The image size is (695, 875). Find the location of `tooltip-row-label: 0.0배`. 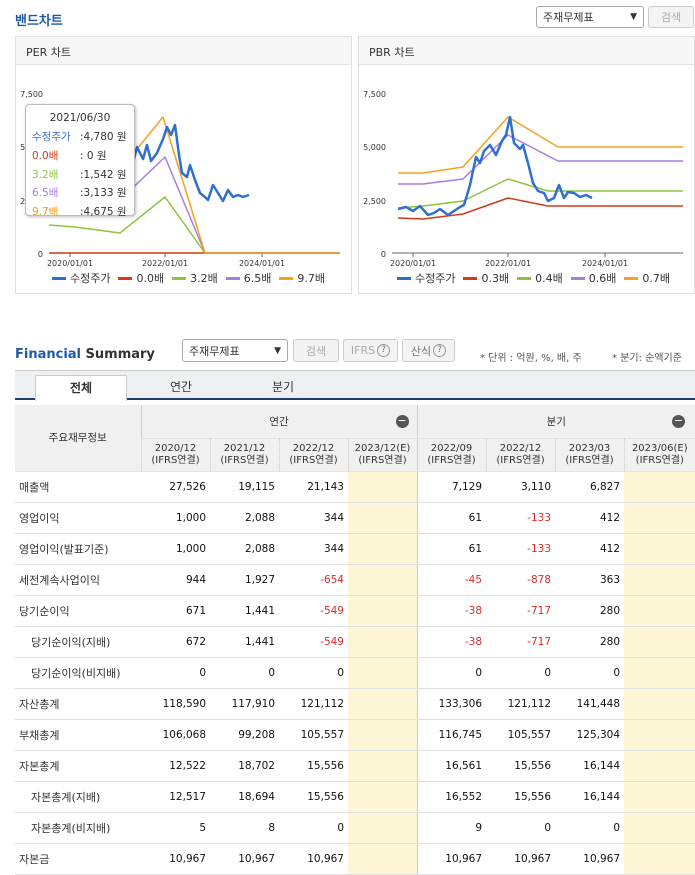

tooltip-row-label: 0.0배 is located at coordinates (45, 155).